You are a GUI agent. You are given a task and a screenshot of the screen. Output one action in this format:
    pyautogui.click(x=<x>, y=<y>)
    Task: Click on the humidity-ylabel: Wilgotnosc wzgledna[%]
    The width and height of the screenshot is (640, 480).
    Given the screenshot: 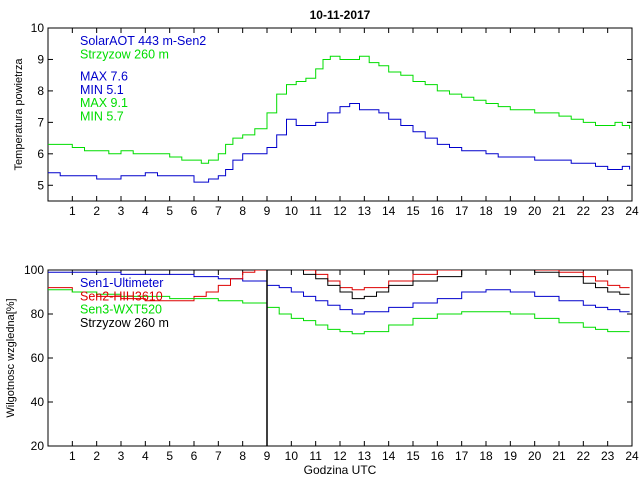 What is the action you would take?
    pyautogui.click(x=11, y=357)
    